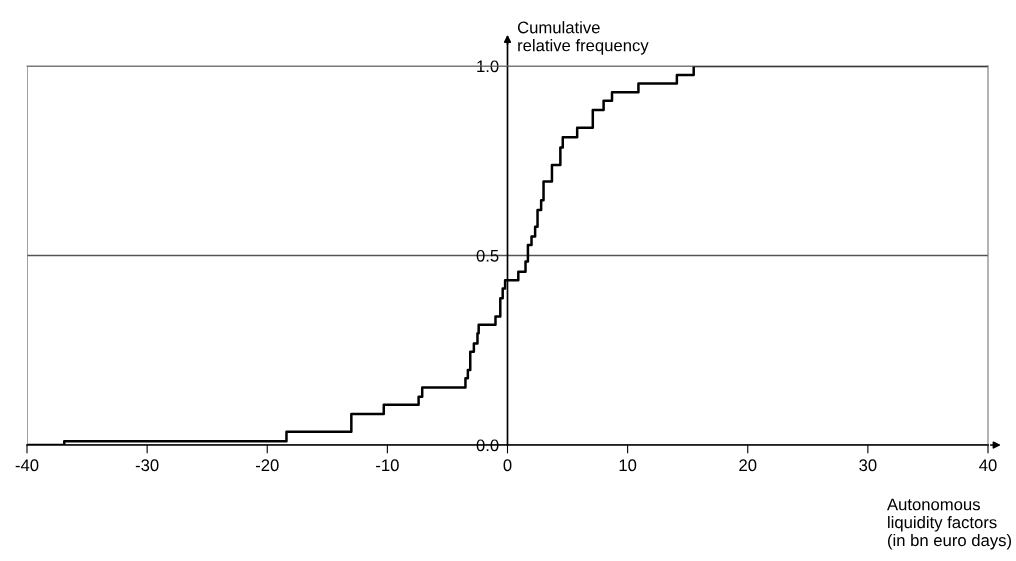  What do you see at coordinates (868, 465) in the screenshot?
I see `x-tick-label: 30` at bounding box center [868, 465].